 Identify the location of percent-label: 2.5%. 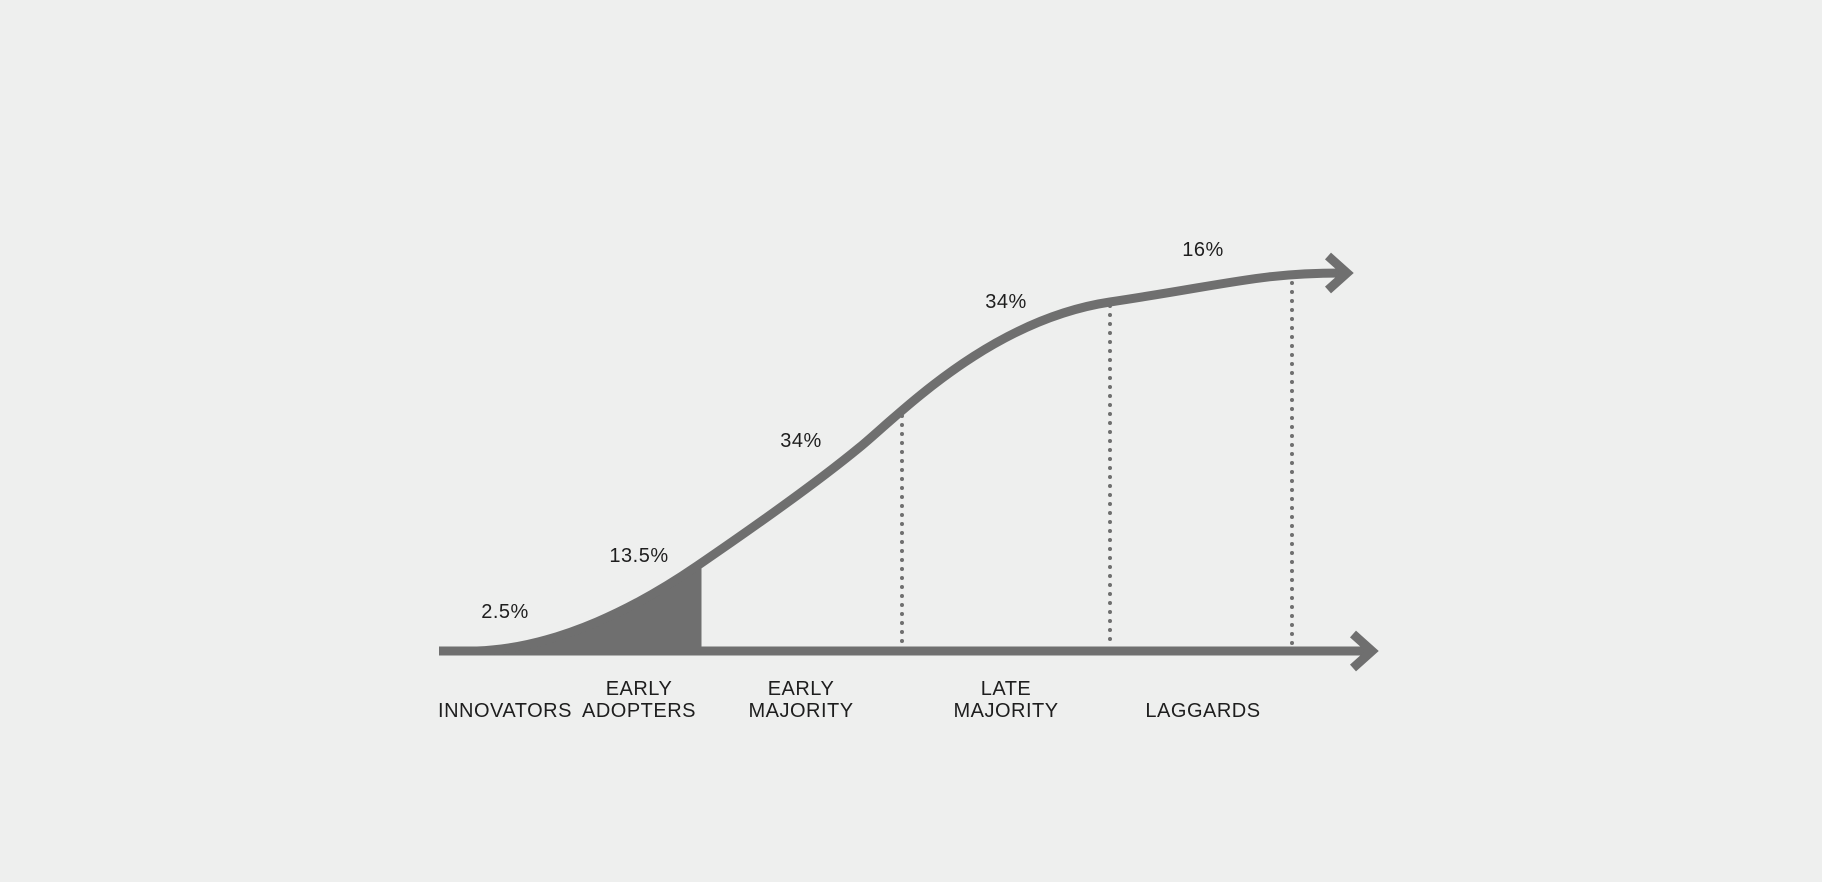
(505, 612).